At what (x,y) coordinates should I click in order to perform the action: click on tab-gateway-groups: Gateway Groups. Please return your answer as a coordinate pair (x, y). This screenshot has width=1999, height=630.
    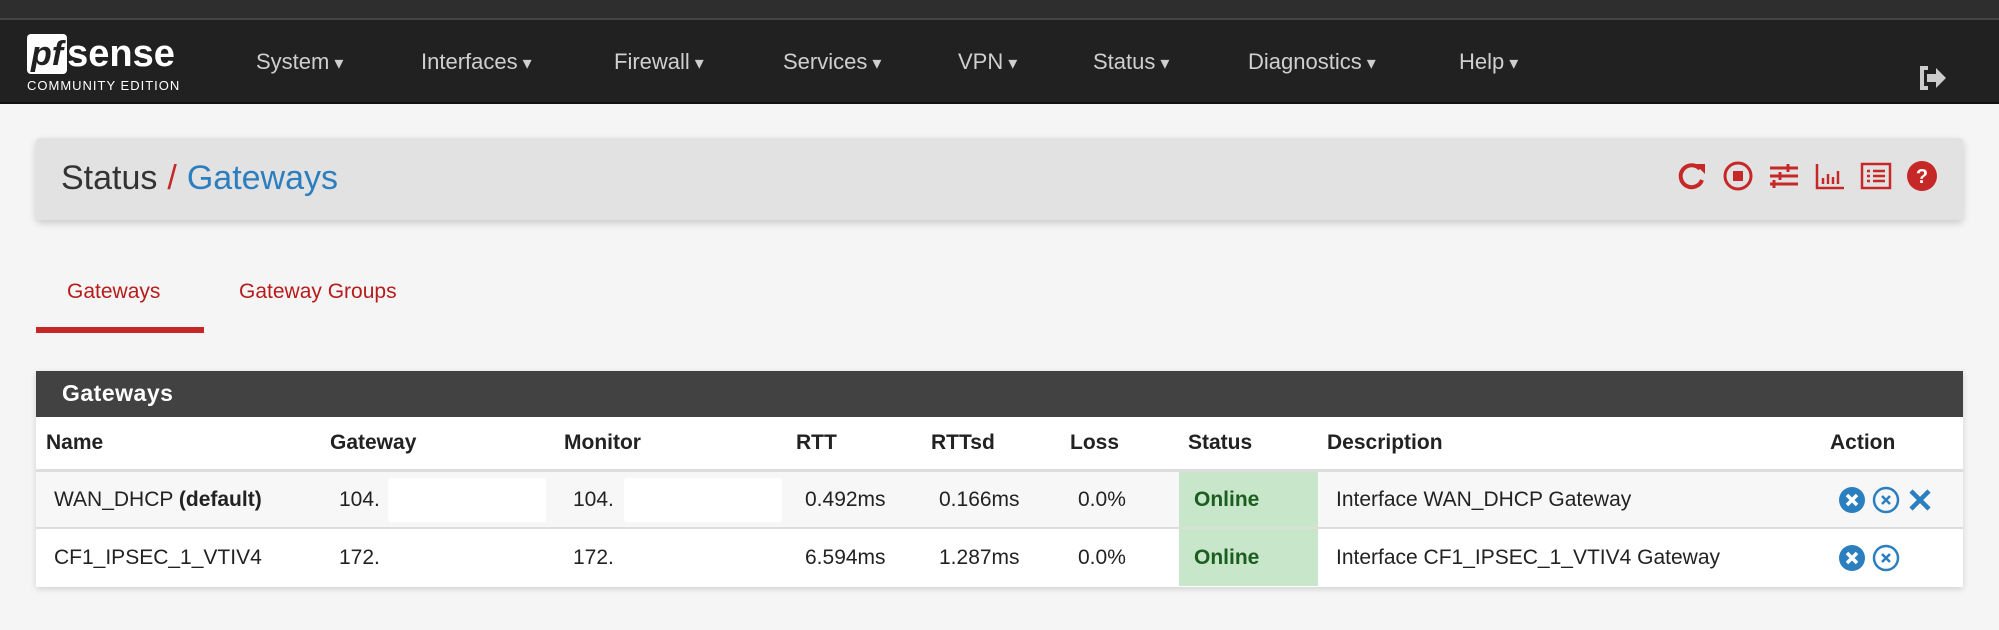
    Looking at the image, I should click on (318, 291).